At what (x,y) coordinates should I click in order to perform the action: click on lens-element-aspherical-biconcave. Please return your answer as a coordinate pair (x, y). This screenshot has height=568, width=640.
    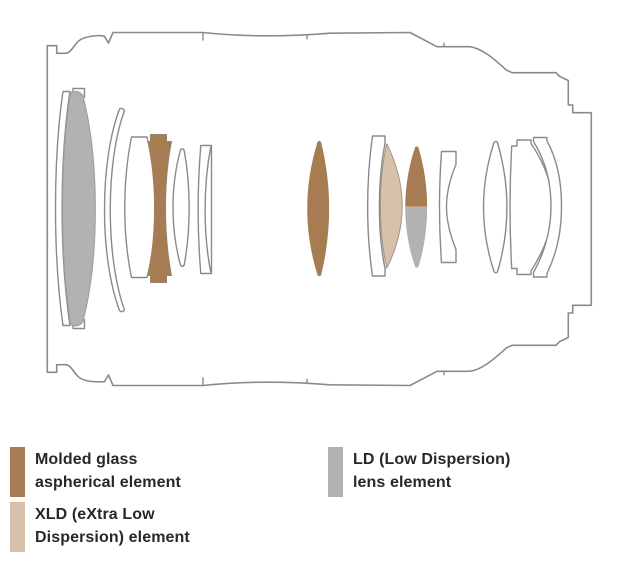
    Looking at the image, I should click on (159, 208).